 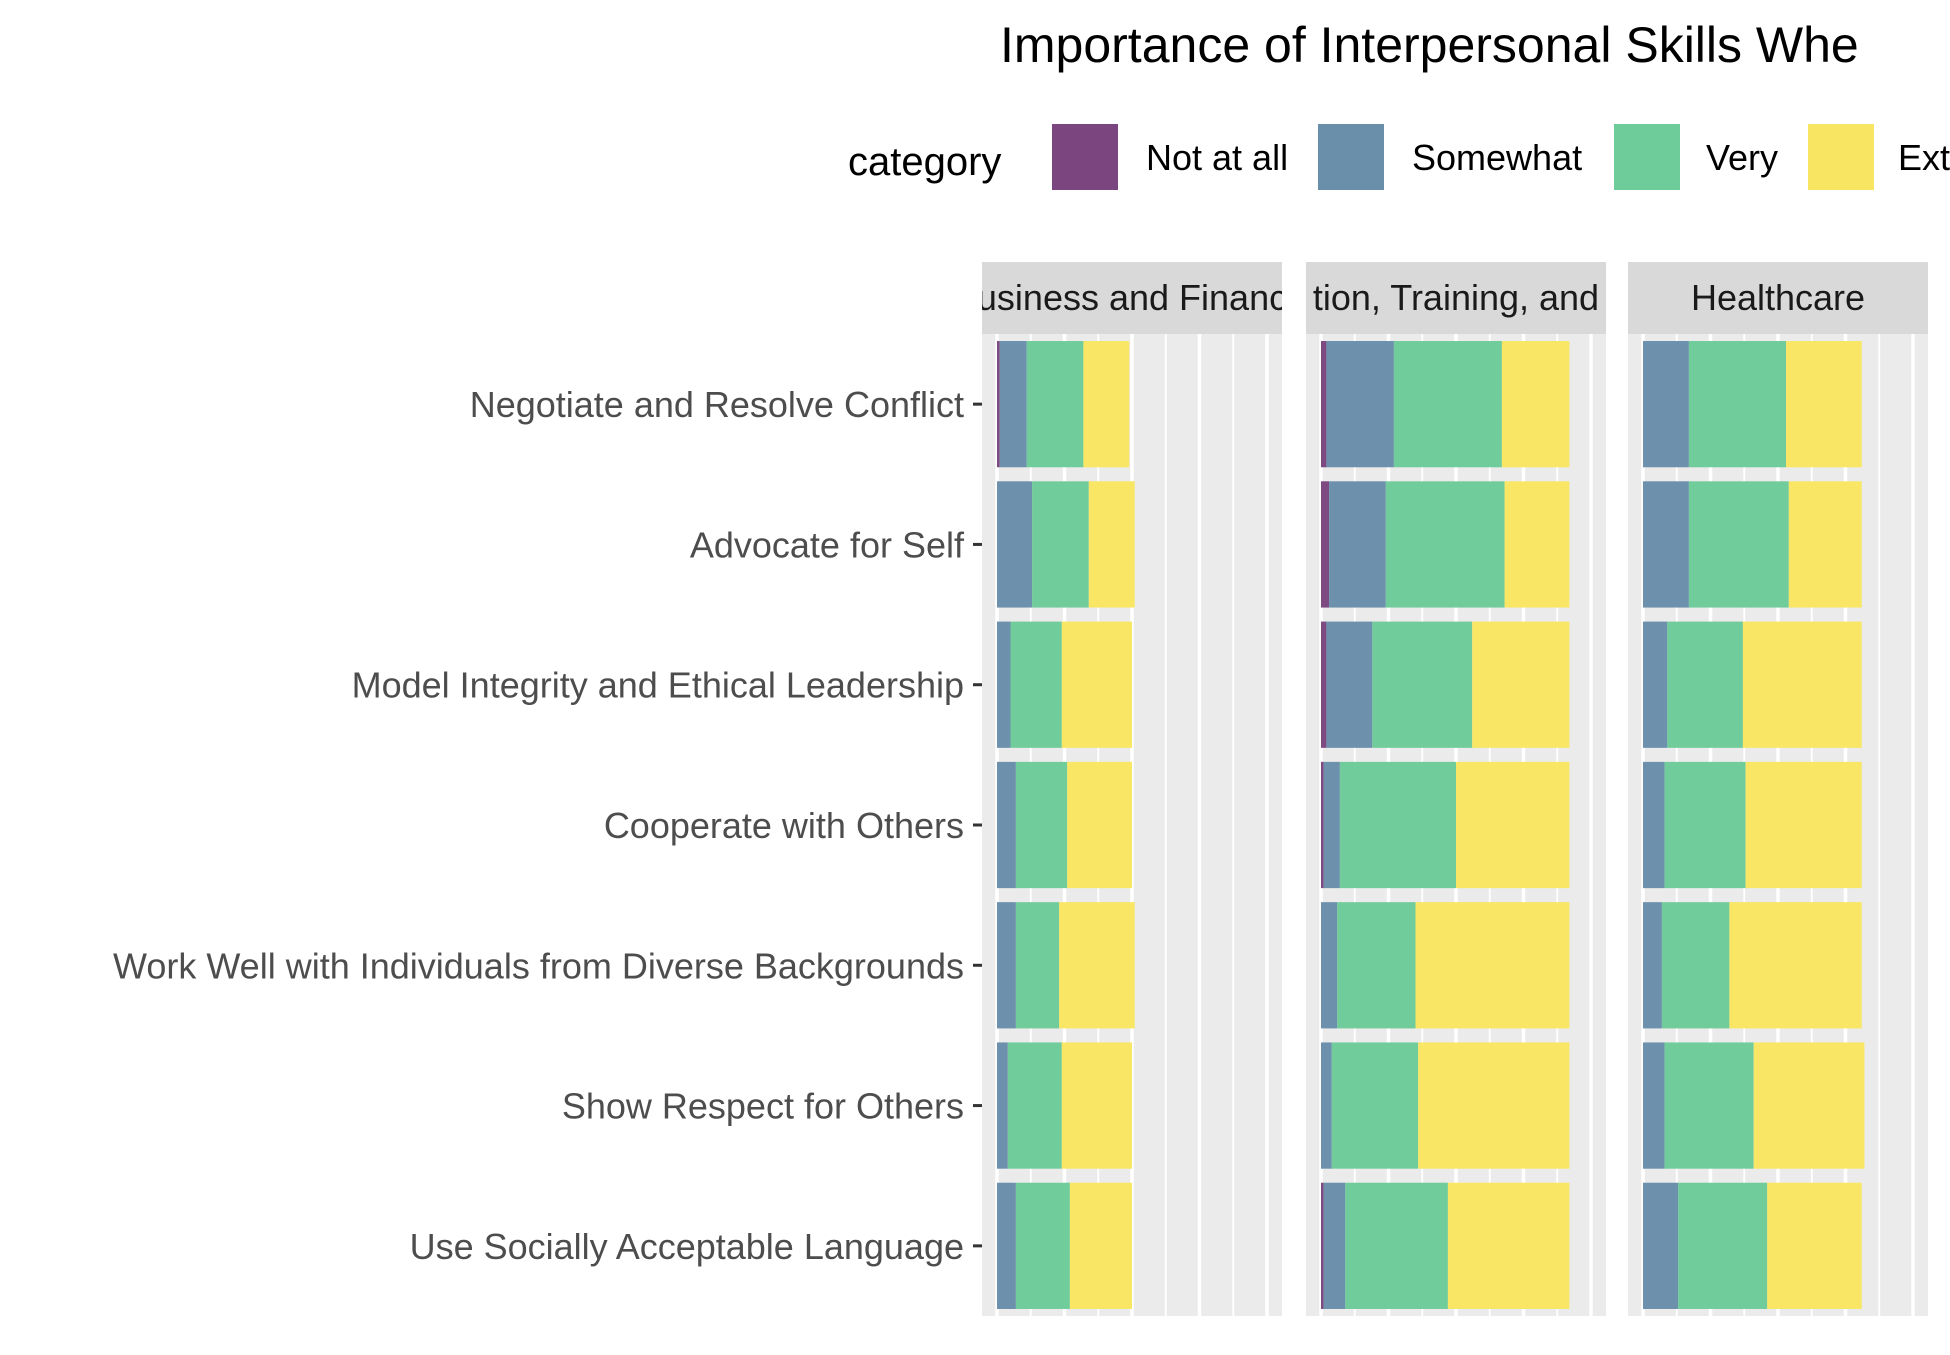 I want to click on legend-title: category, so click(x=924, y=162).